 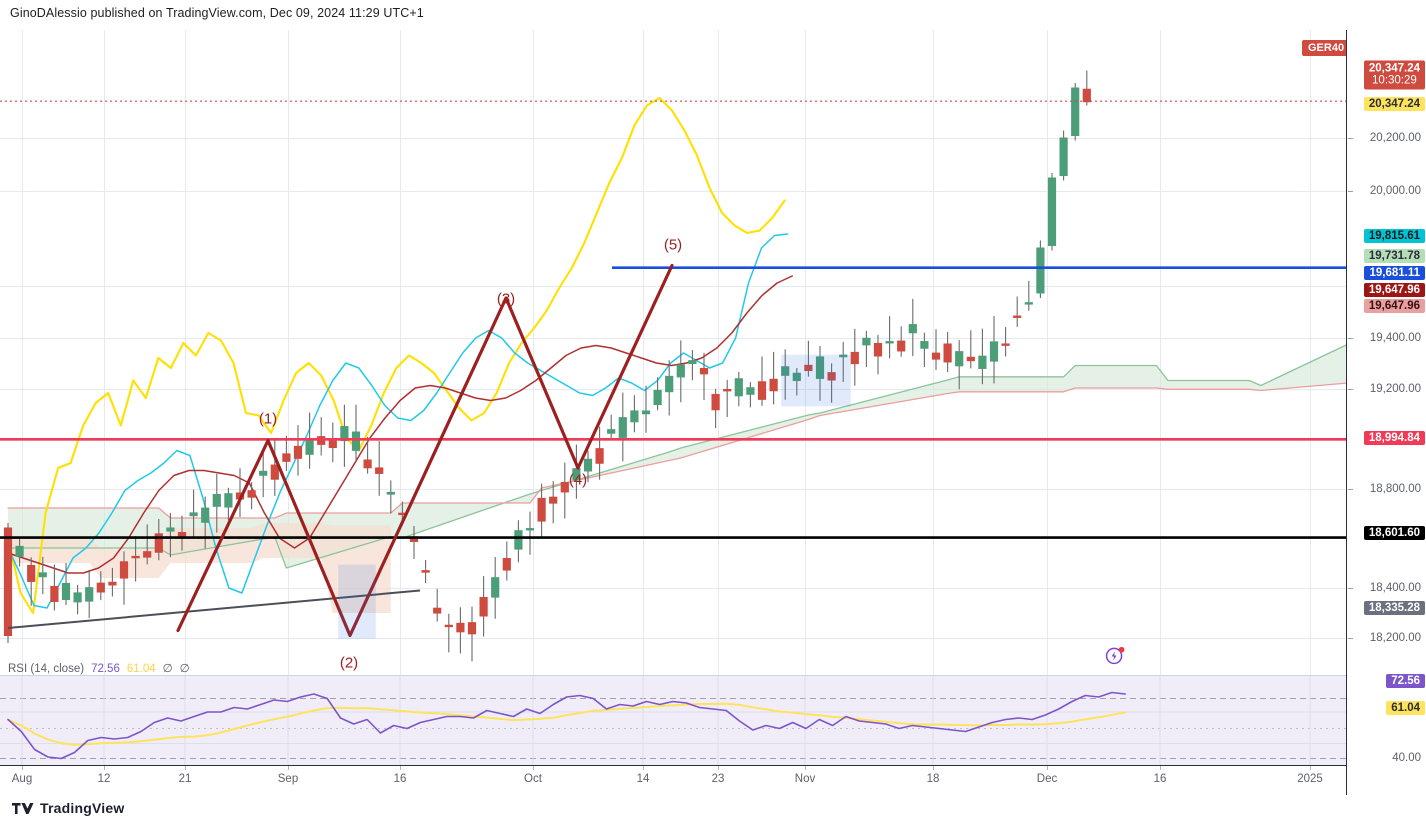 I want to click on hline-red-price-tag: 18,994.84, so click(x=1394, y=438).